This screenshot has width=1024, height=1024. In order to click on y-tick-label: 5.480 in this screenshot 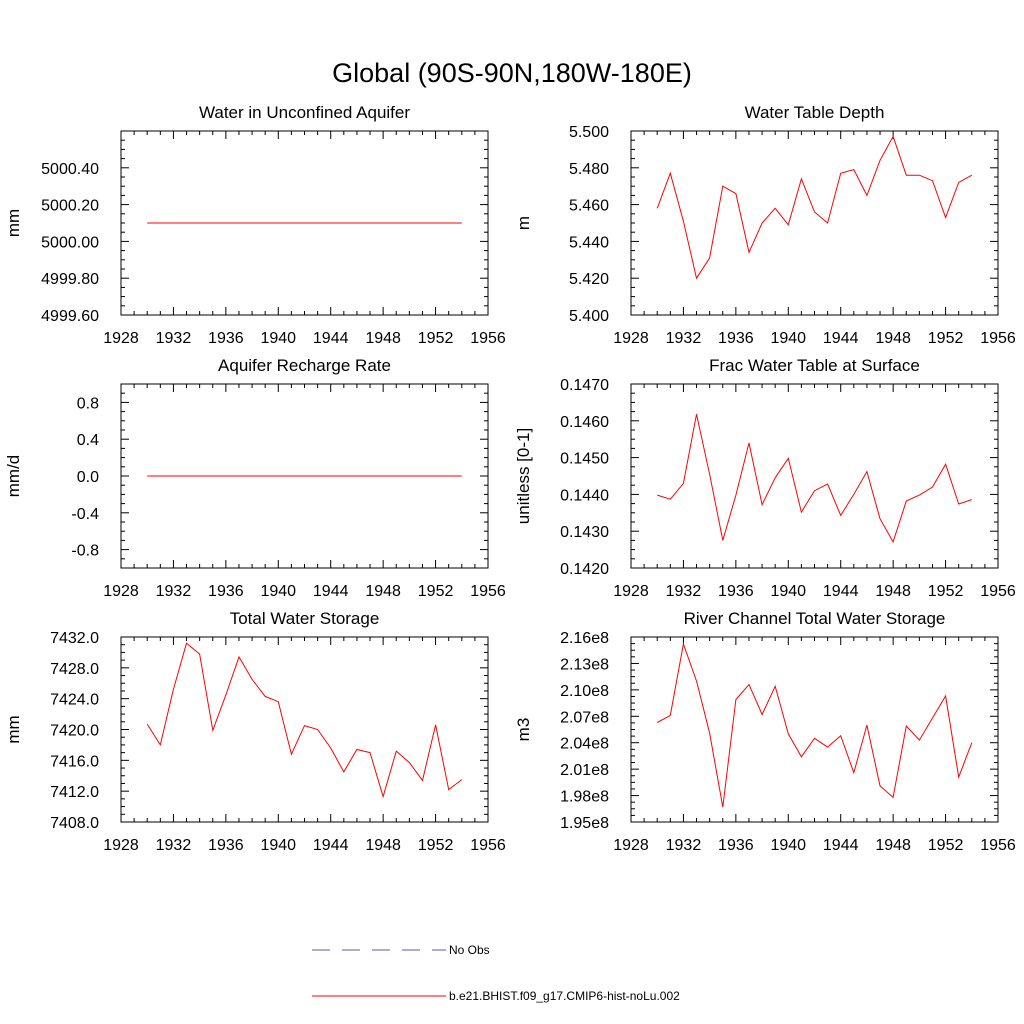, I will do `click(589, 169)`.